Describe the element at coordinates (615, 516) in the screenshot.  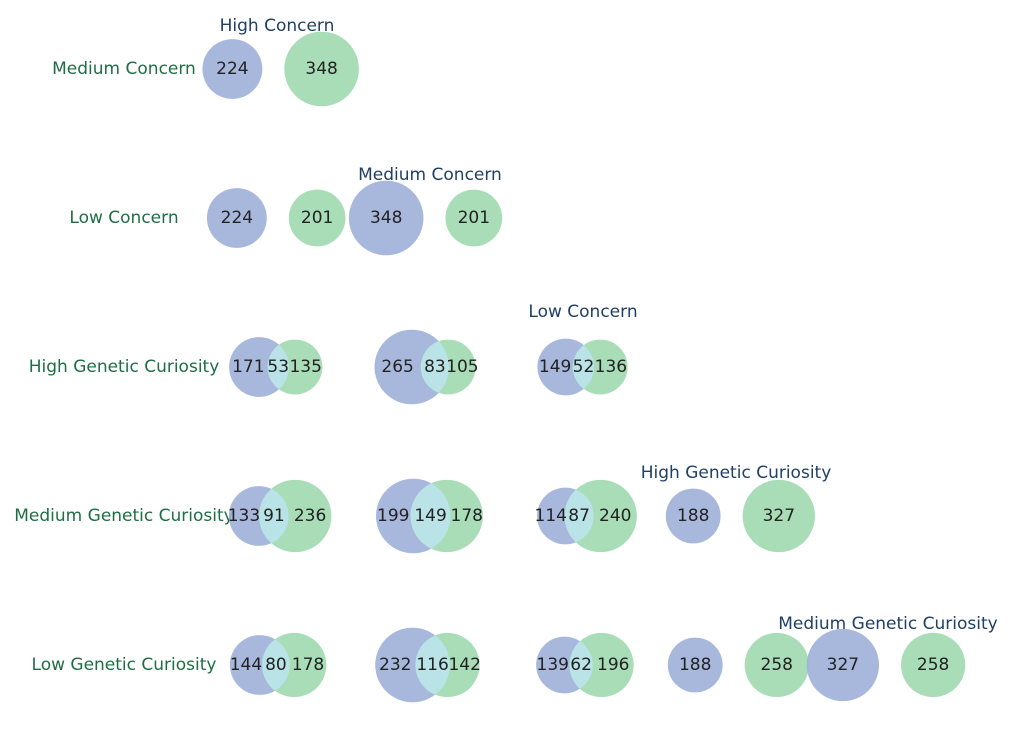
I see `right-only-value: 240` at that location.